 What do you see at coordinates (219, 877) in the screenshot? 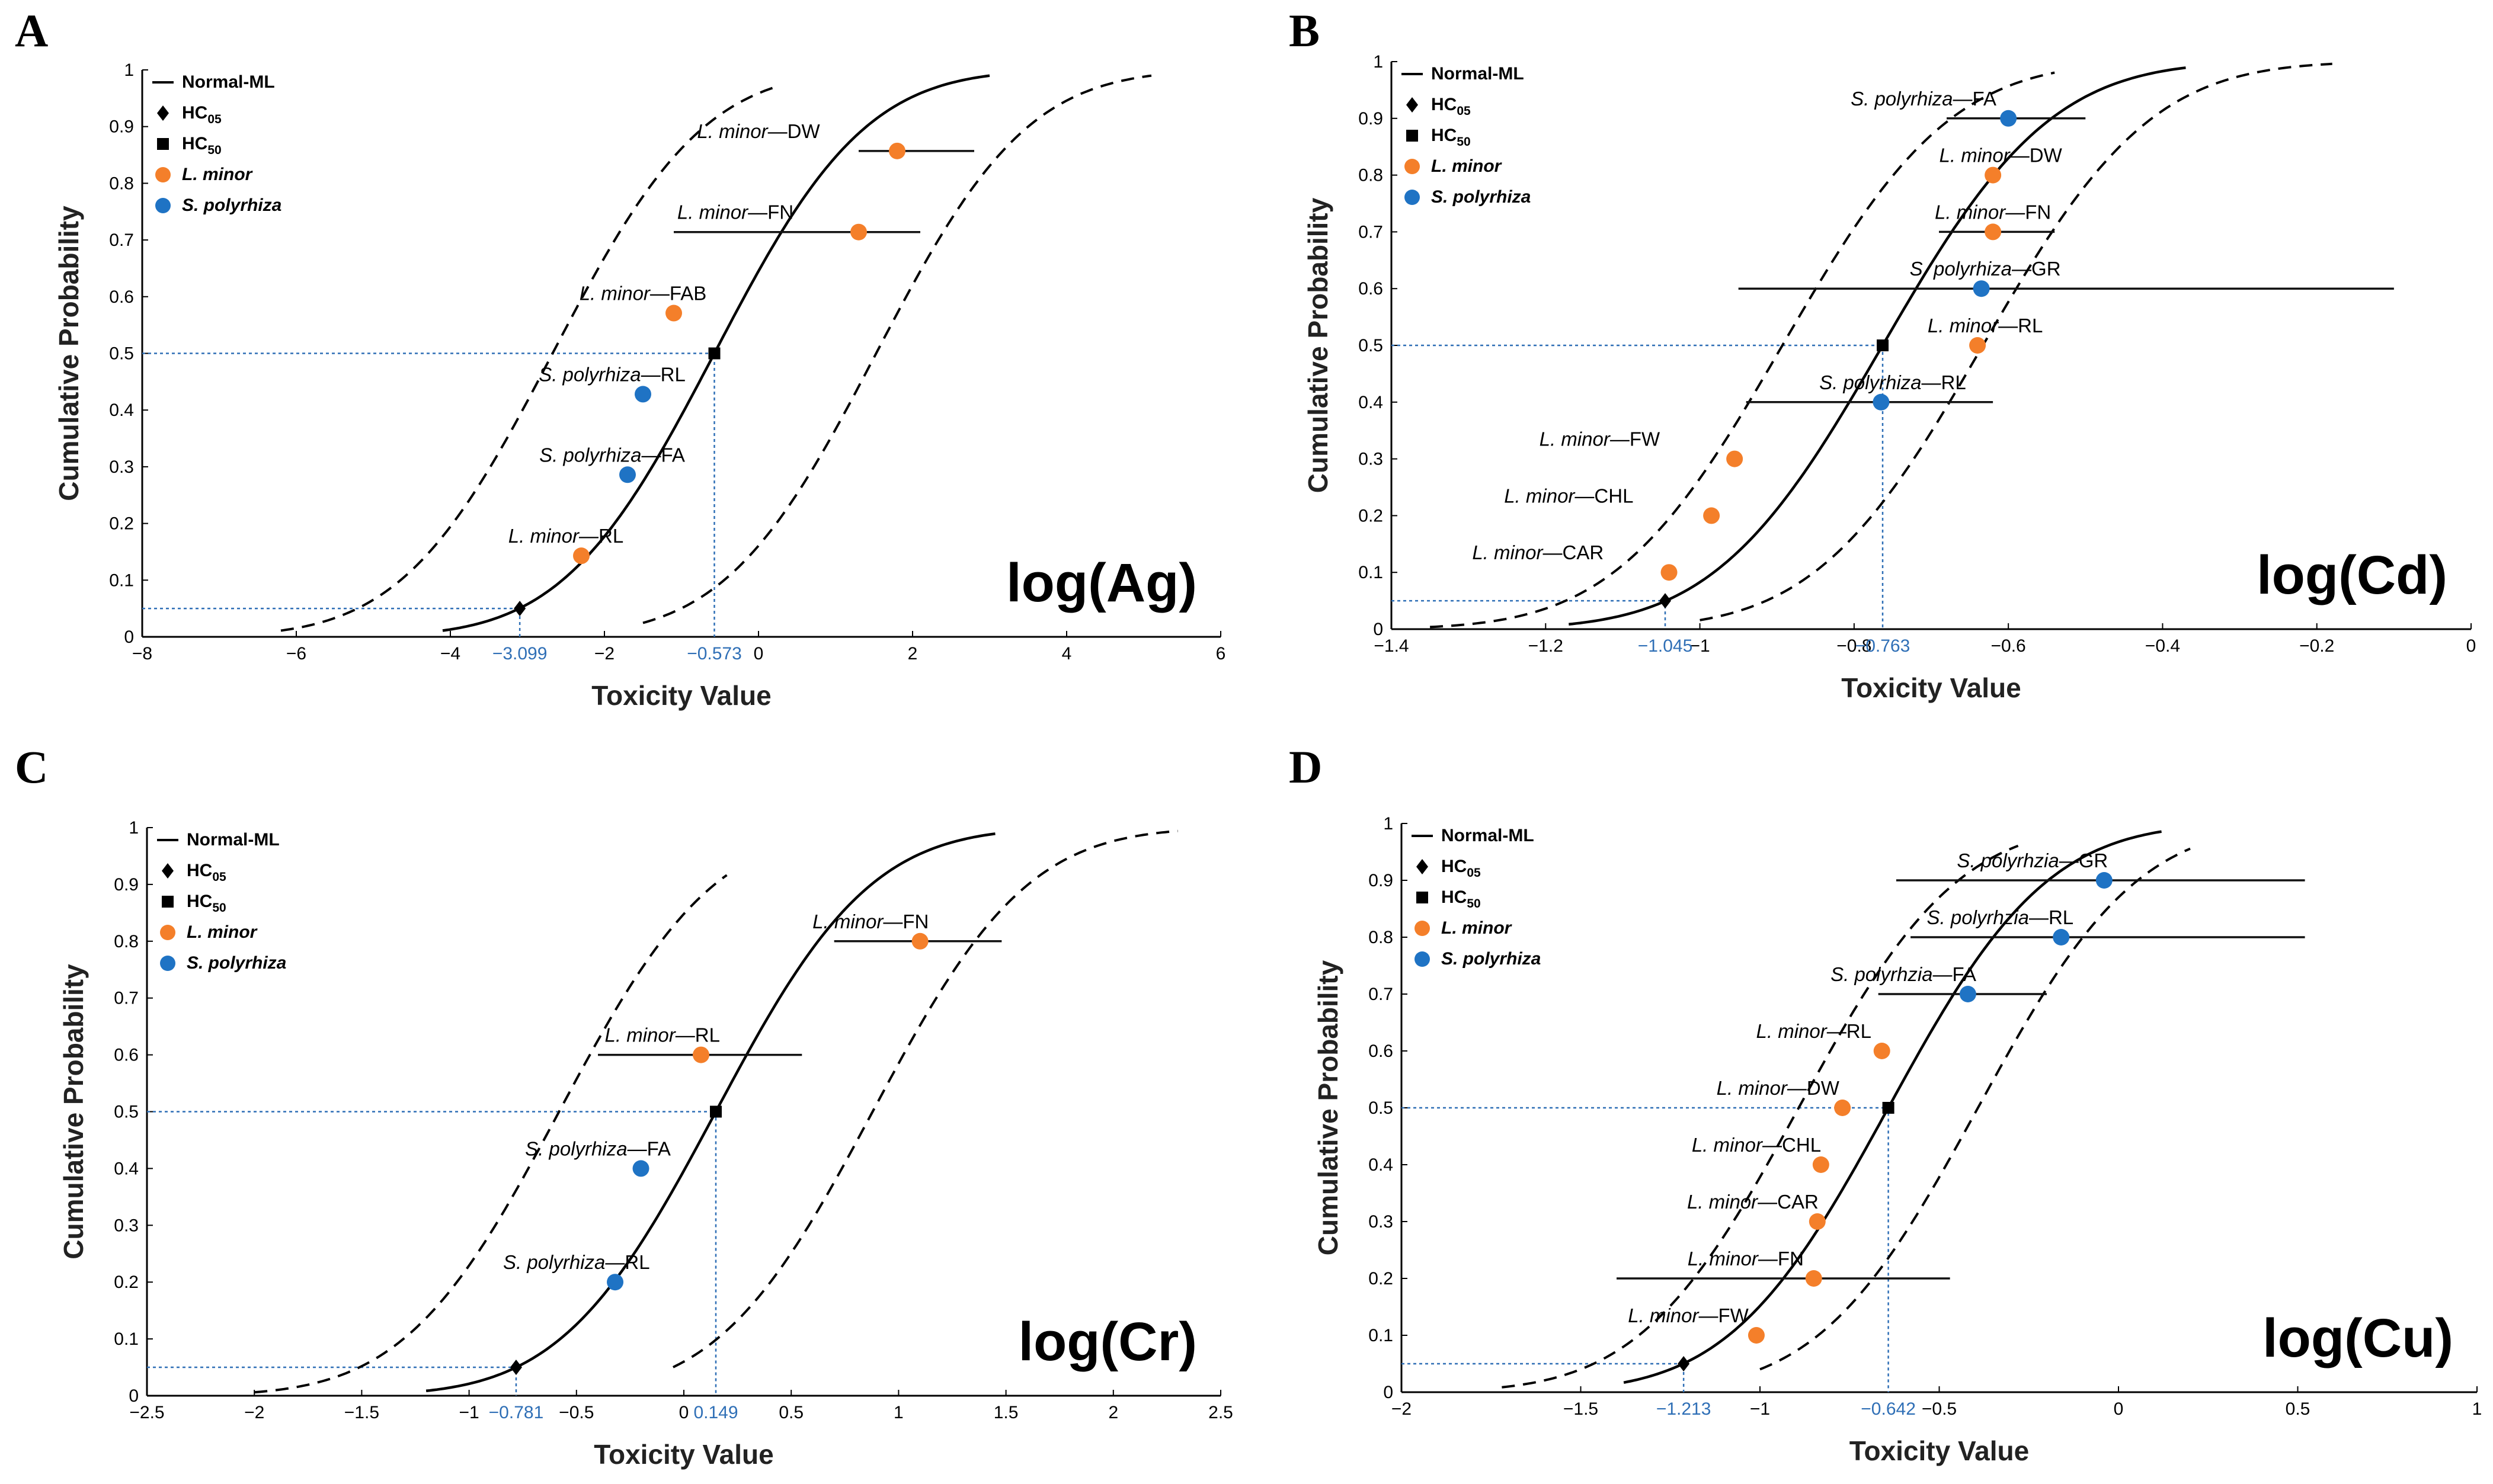
I see `legend-label-subscript: 05` at bounding box center [219, 877].